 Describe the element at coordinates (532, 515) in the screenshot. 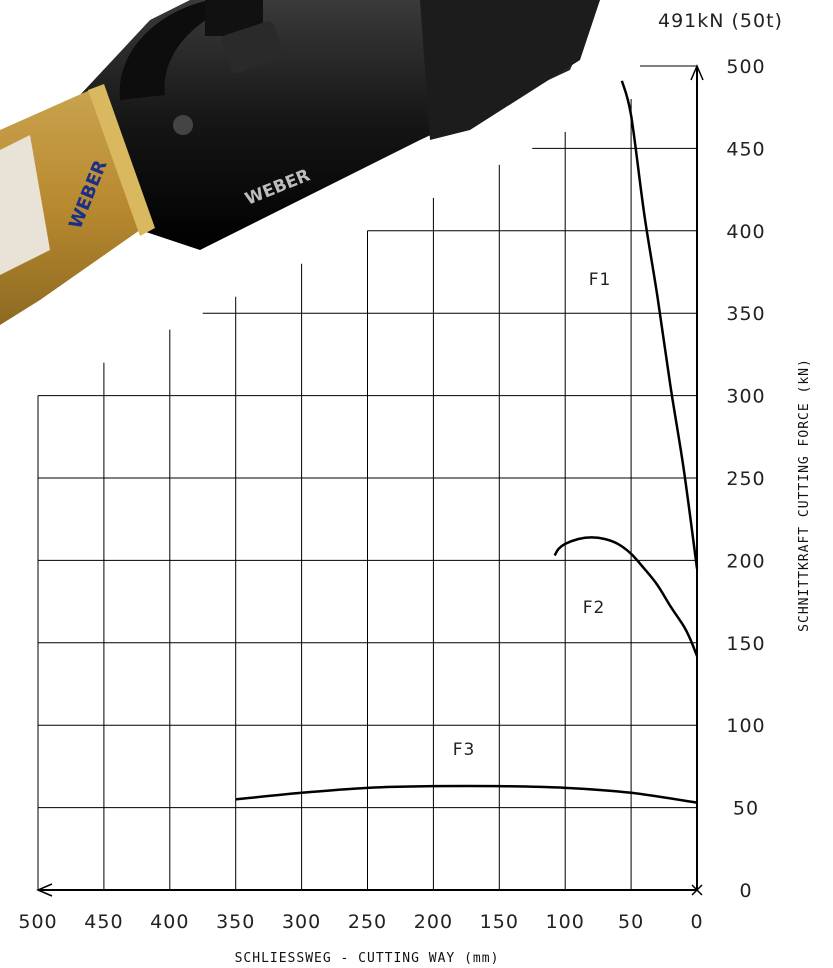

I see `series-labels: F1 F2 F3` at that location.